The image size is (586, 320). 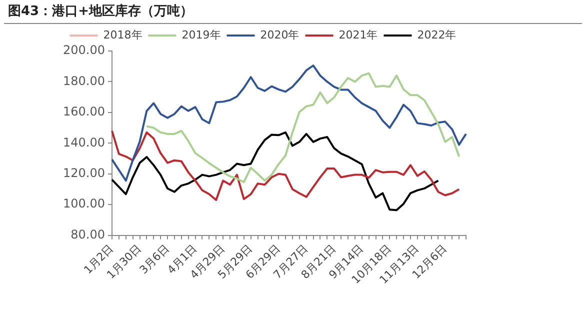 I want to click on legend-label: 2018年, so click(x=122, y=35).